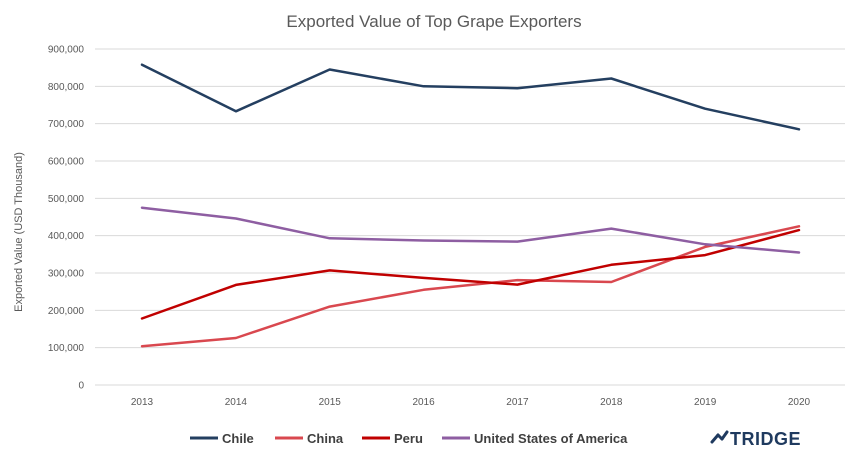 The image size is (858, 461). What do you see at coordinates (66, 311) in the screenshot?
I see `y-tick-label: 200,000` at bounding box center [66, 311].